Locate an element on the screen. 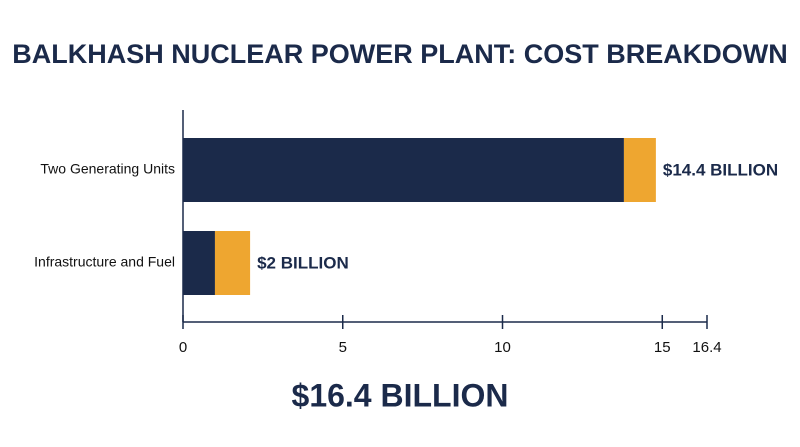  x-tick-label: 10 is located at coordinates (502, 347).